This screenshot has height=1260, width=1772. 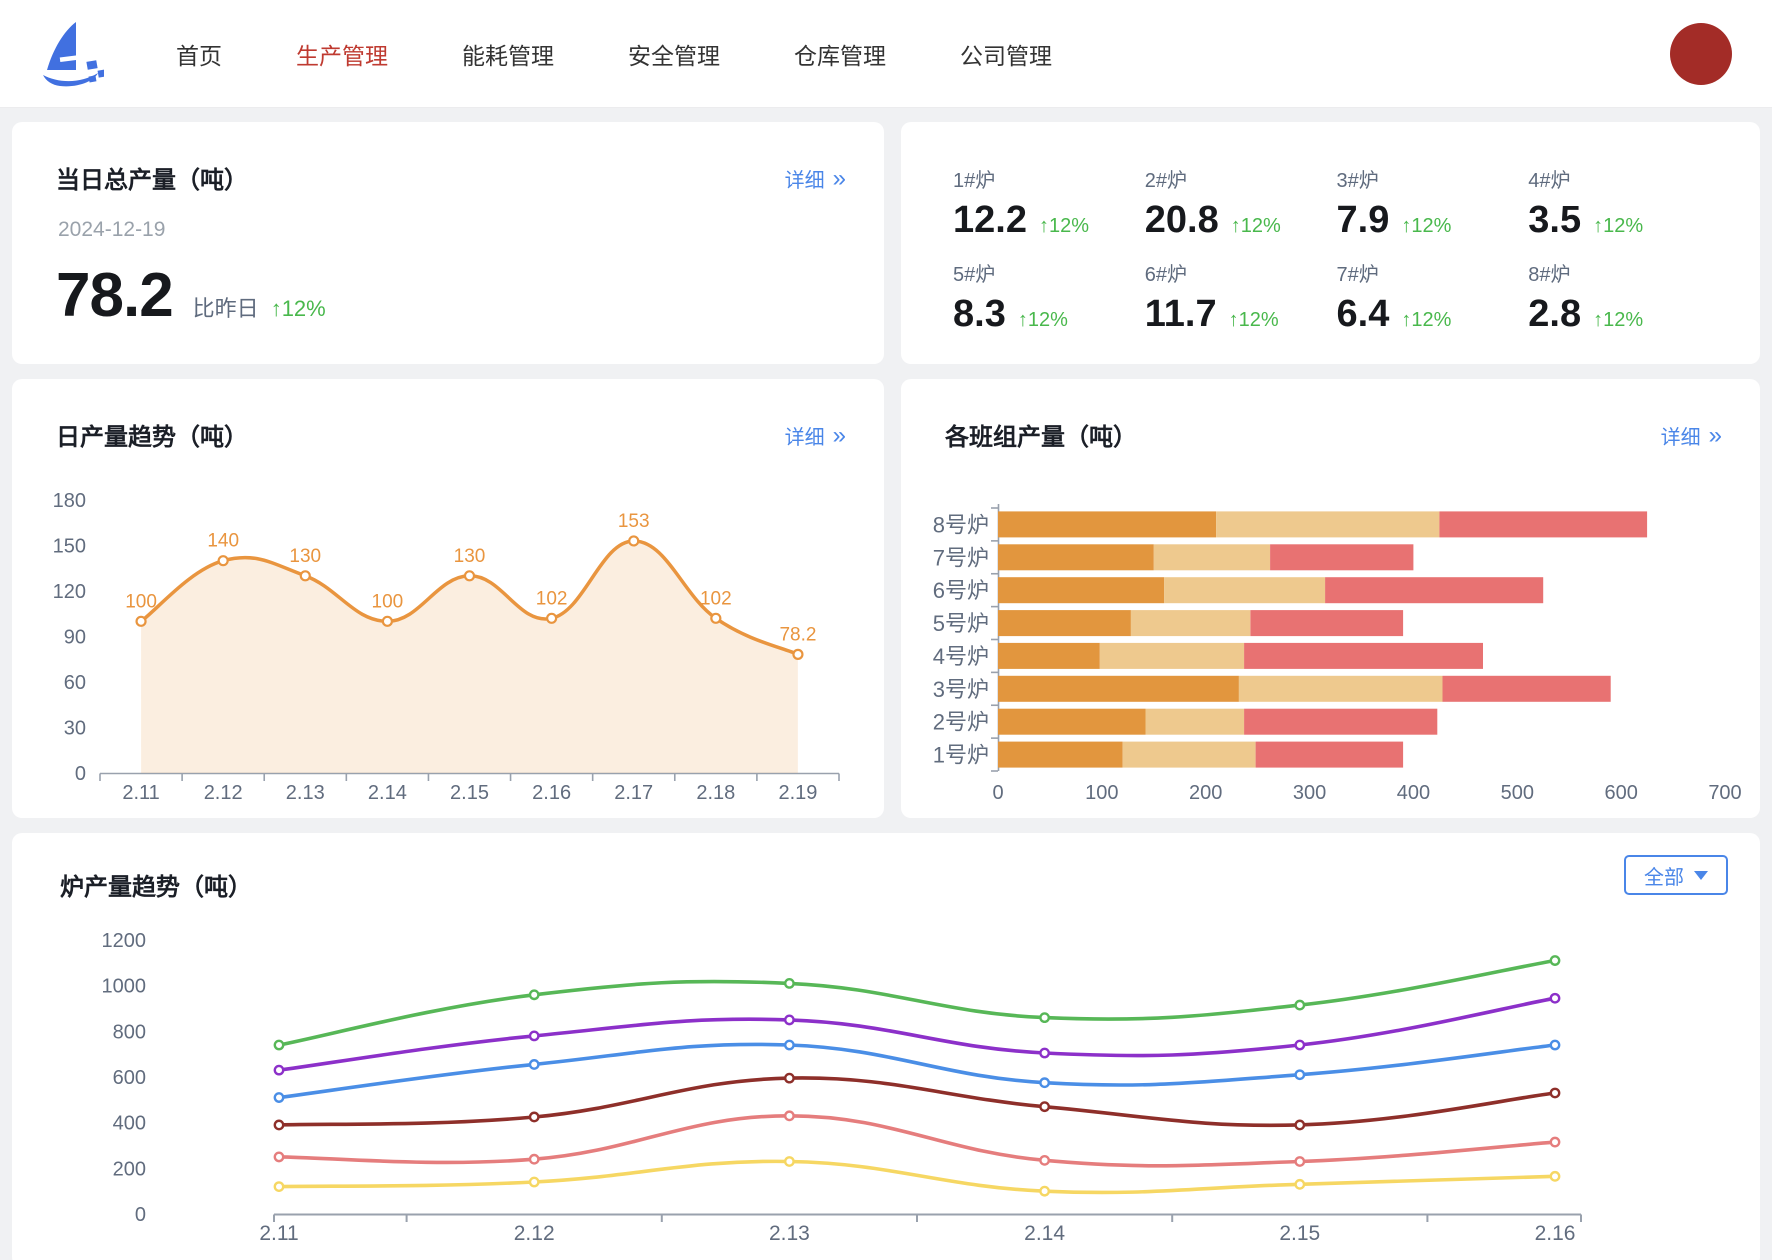 I want to click on nav-item-5: 公司管理, so click(x=1006, y=55).